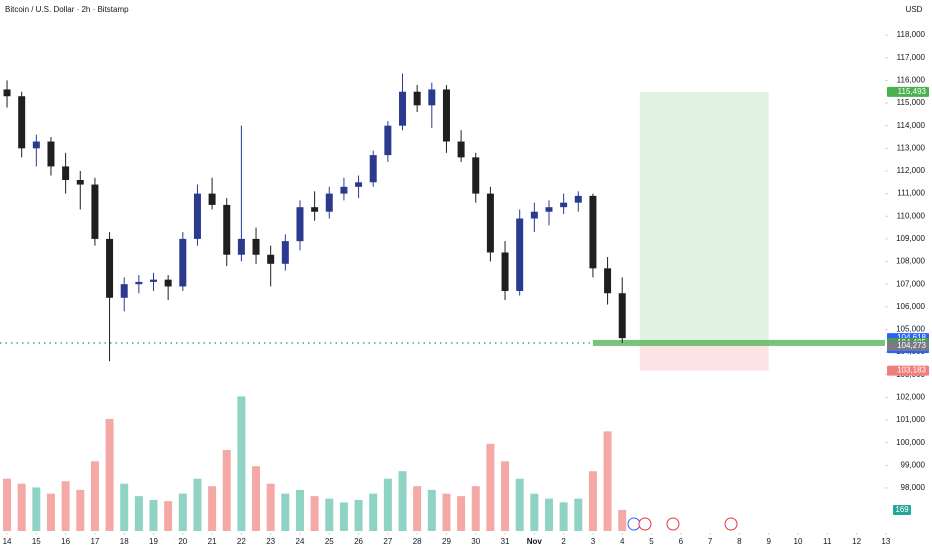  I want to click on x-tick-label: 28, so click(417, 541).